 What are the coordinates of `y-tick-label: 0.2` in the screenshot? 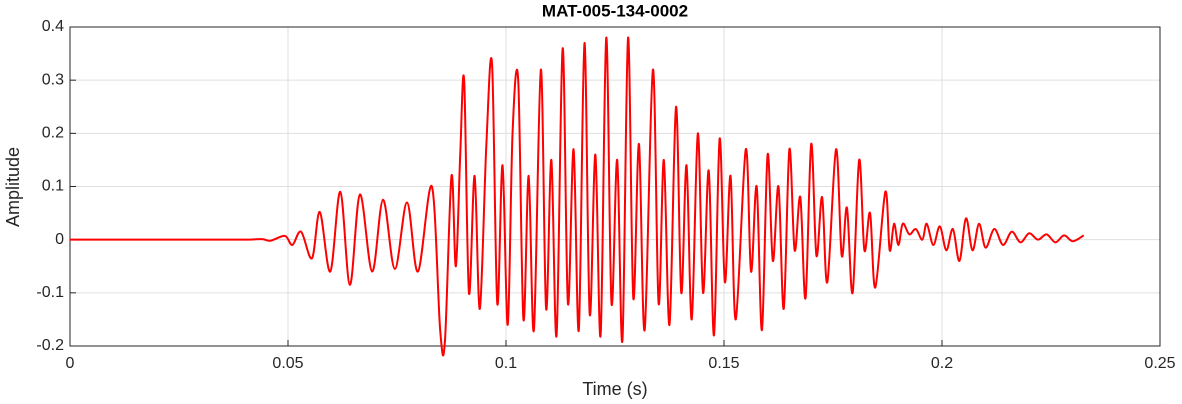 It's located at (53, 133).